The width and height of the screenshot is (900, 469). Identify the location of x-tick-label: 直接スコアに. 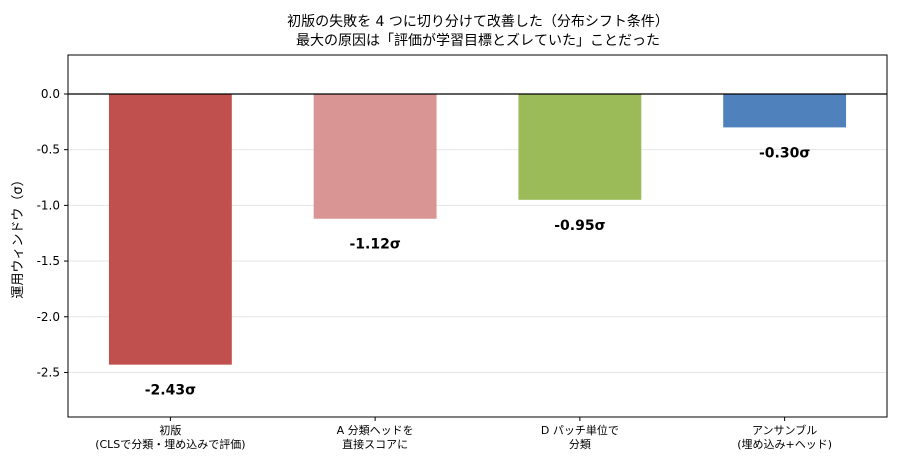
(375, 444).